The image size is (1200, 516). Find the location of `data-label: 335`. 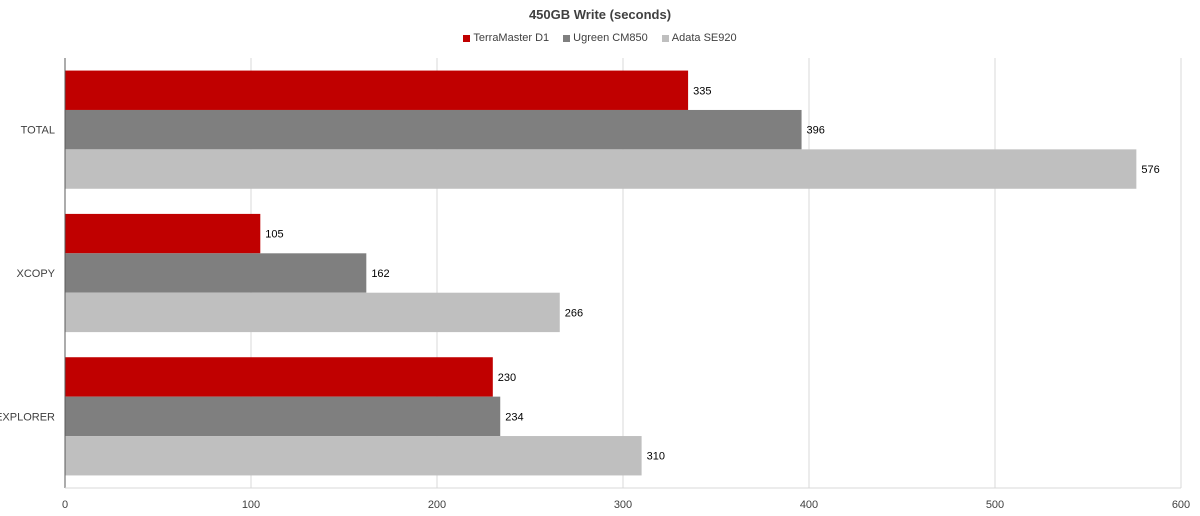

data-label: 335 is located at coordinates (702, 91).